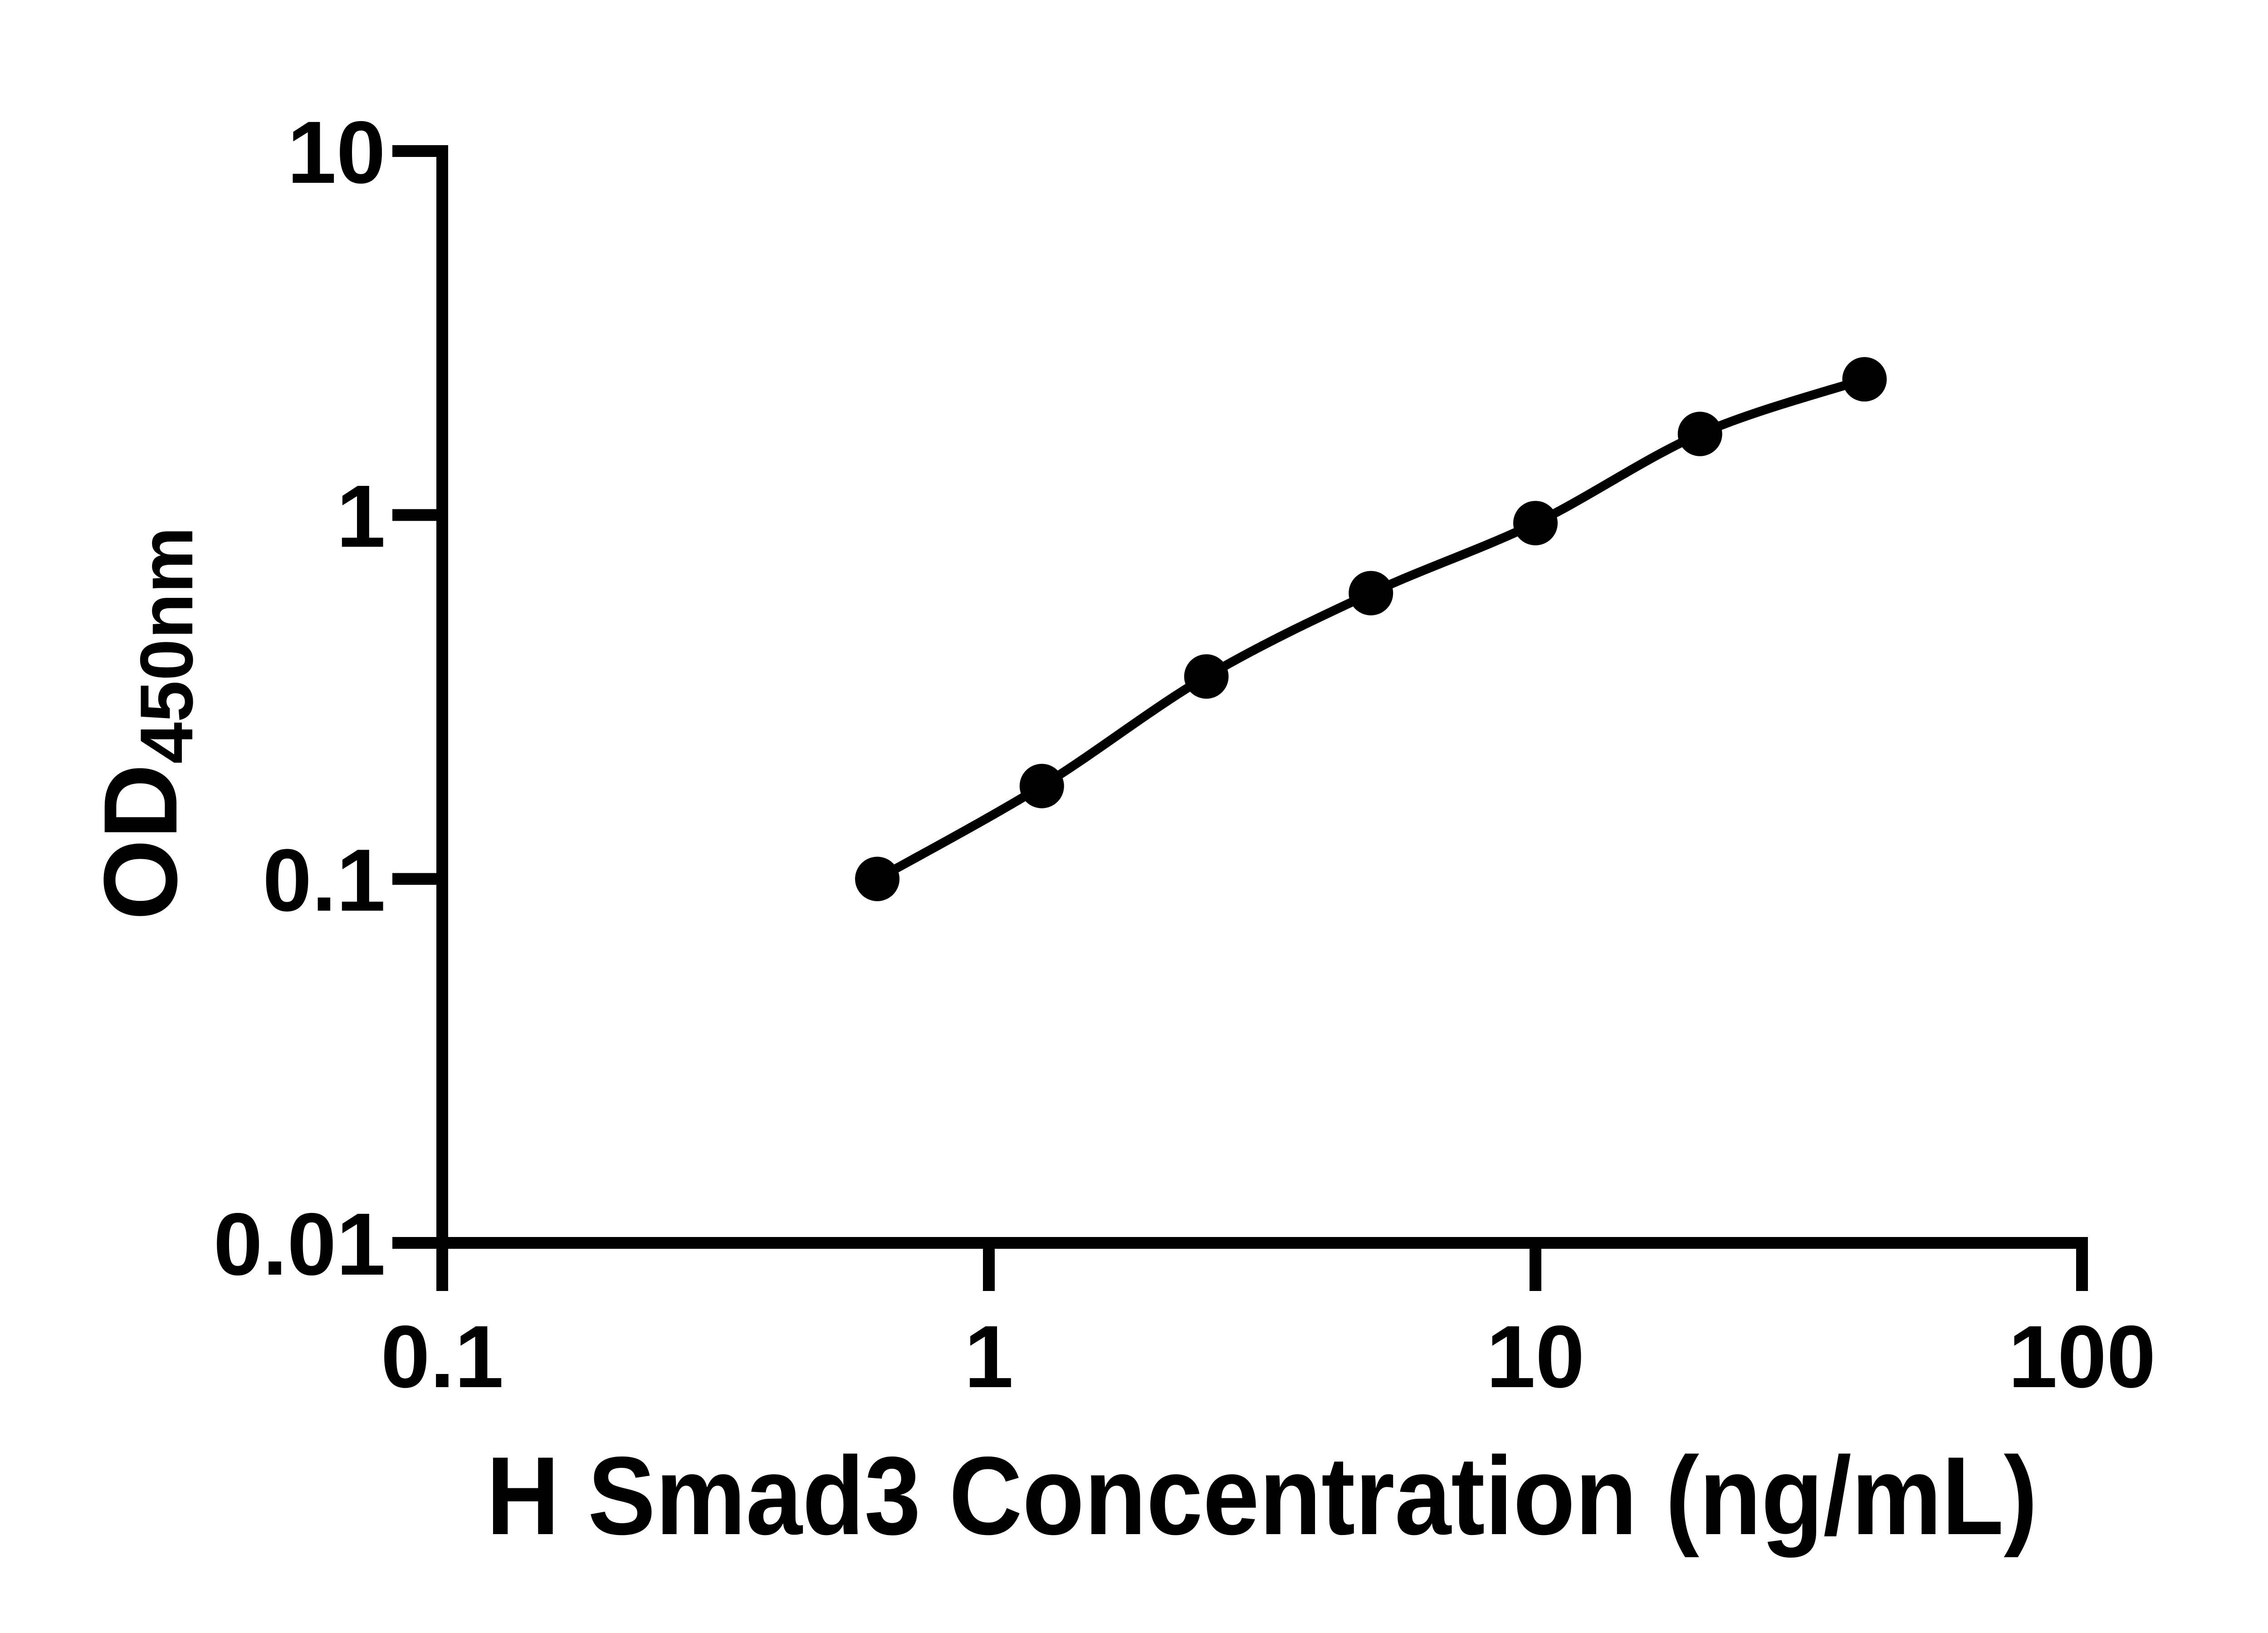  What do you see at coordinates (167, 645) in the screenshot?
I see `y-axis-title-subscript: 450nm` at bounding box center [167, 645].